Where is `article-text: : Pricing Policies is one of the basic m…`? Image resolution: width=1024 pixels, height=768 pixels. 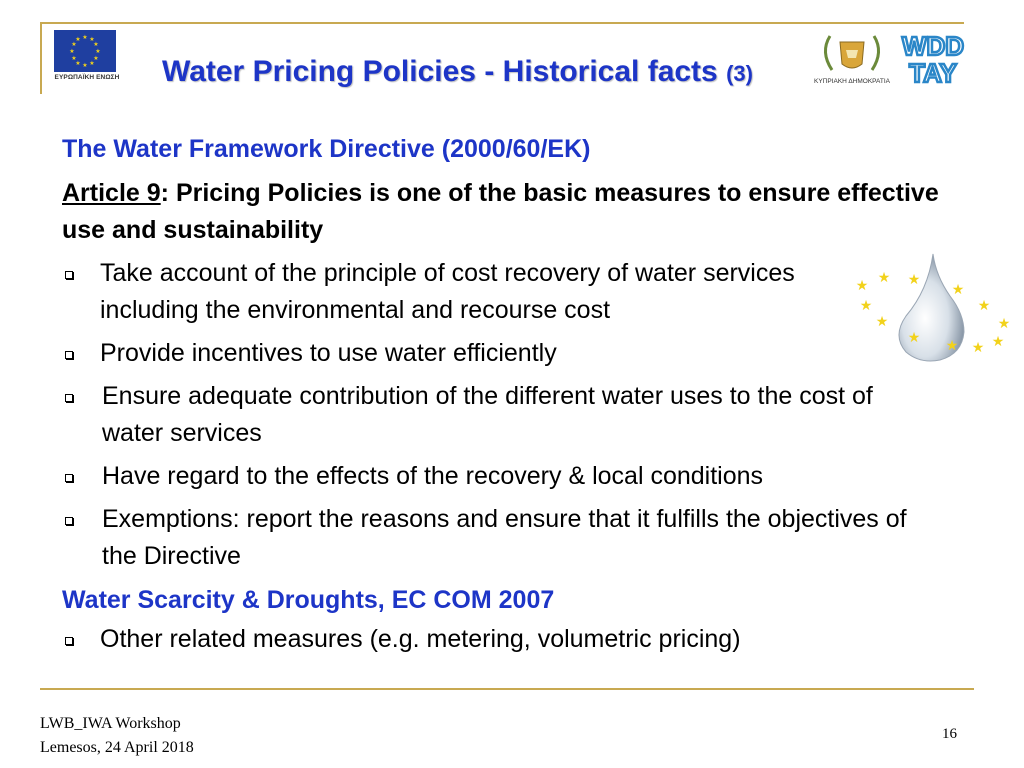
article-text: : Pricing Policies is one of the basic m… is located at coordinates (500, 211).